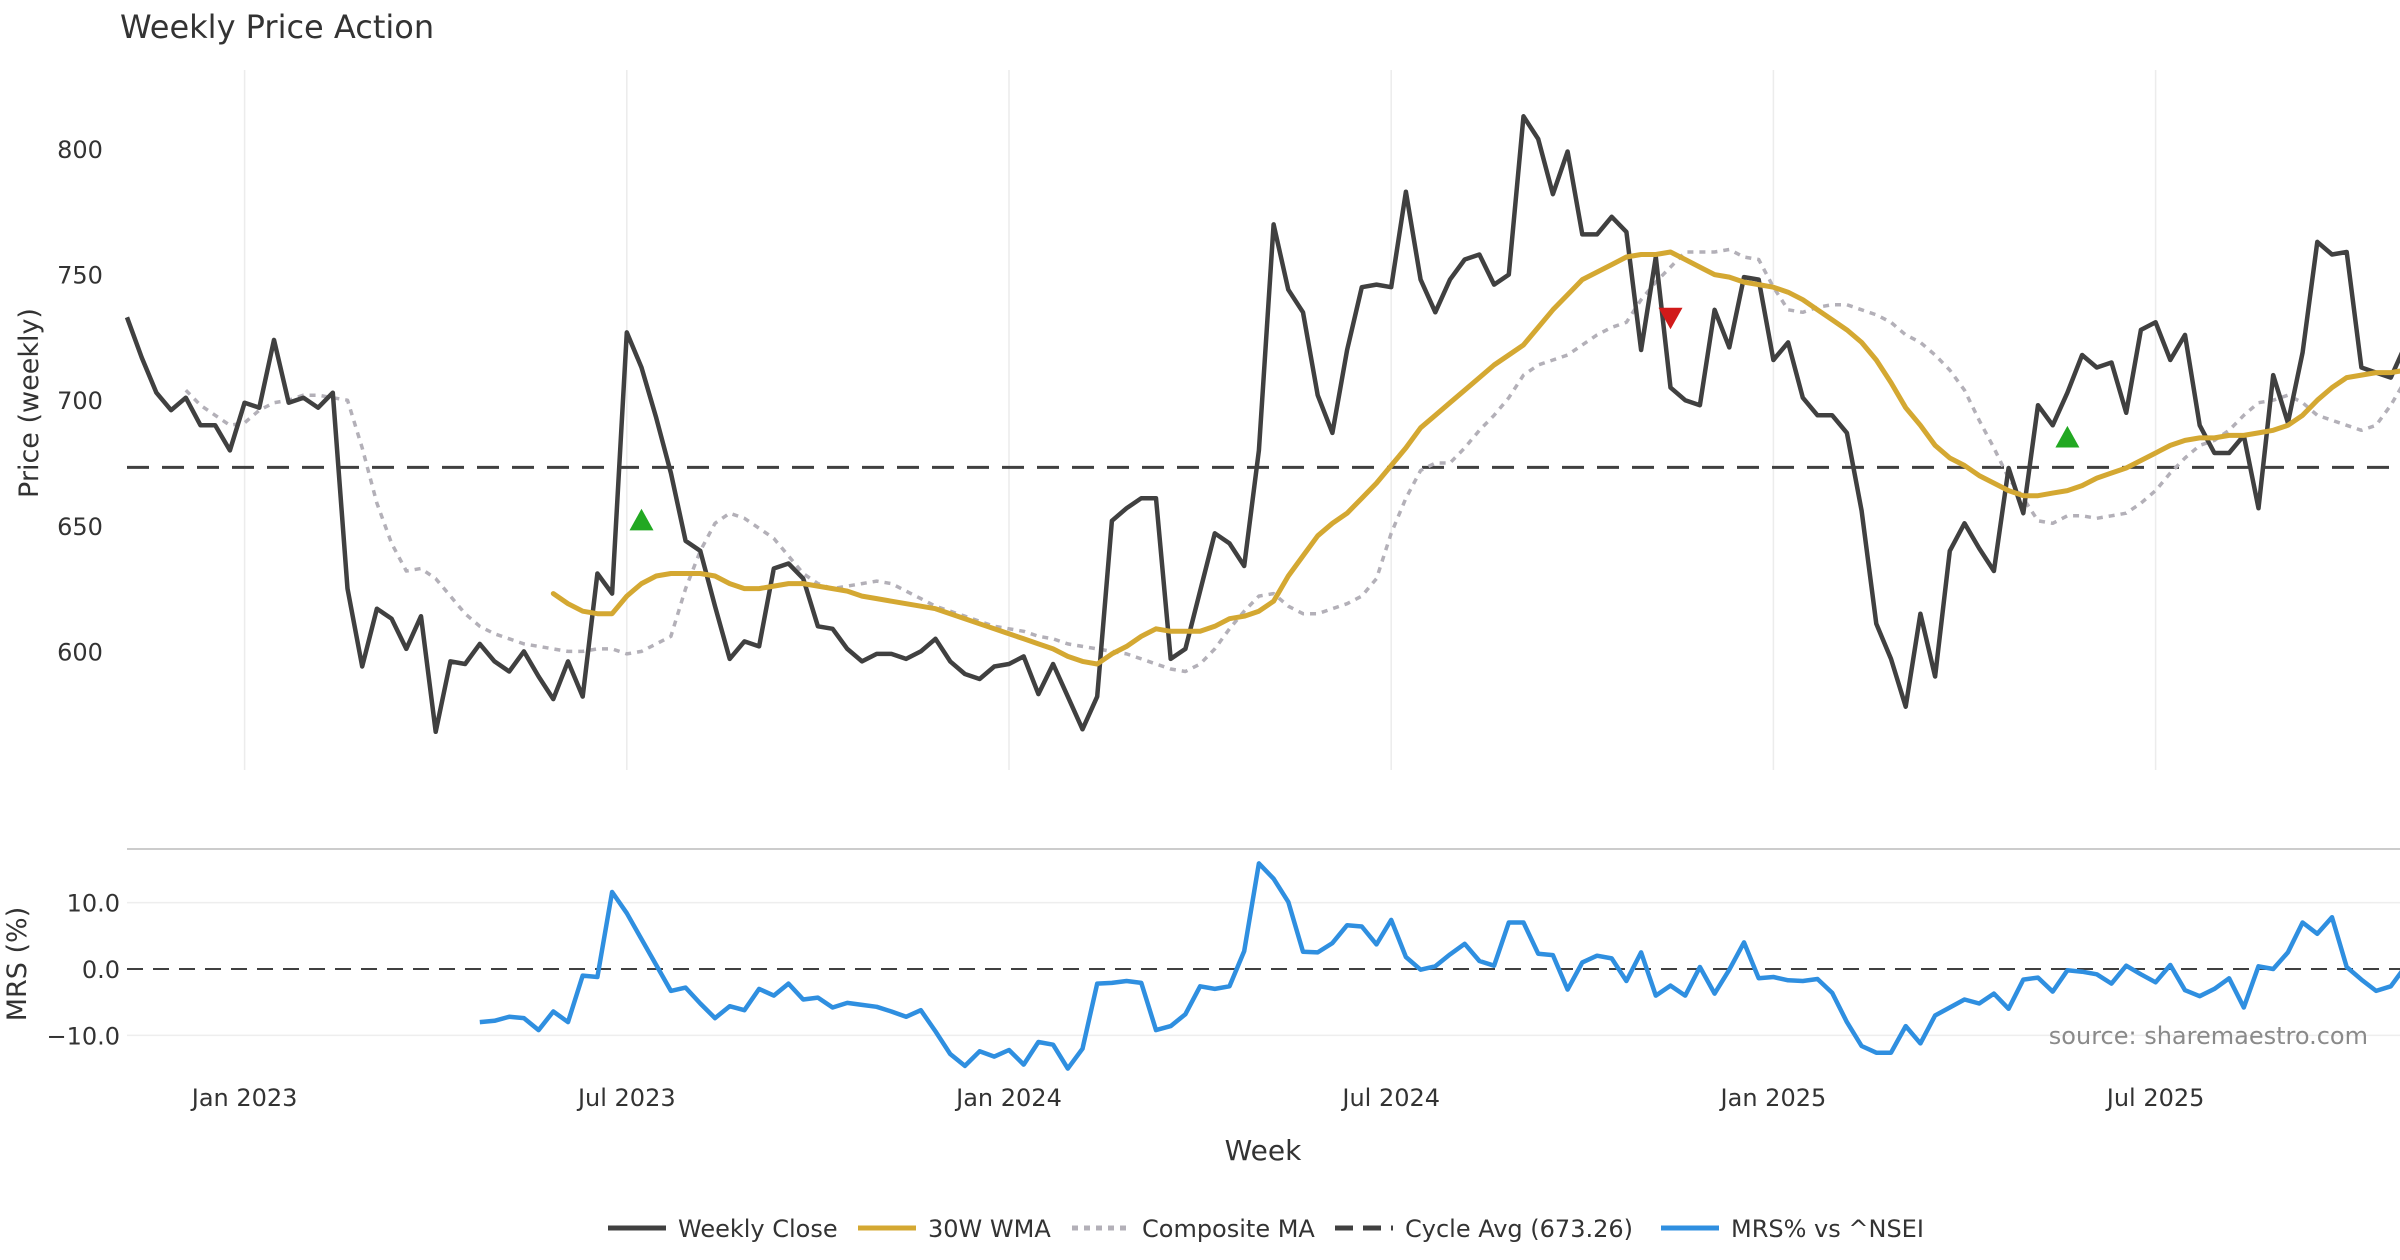  Describe the element at coordinates (17, 964) in the screenshot. I see `mrs-y-axis-label: MRS (%)` at that location.